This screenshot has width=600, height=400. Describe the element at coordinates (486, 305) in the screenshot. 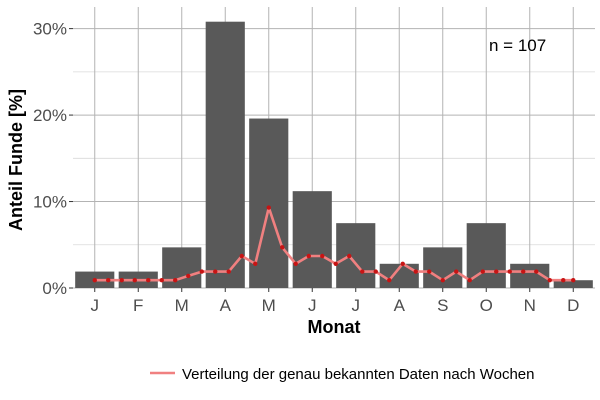

I see `x-tick-label: O` at that location.